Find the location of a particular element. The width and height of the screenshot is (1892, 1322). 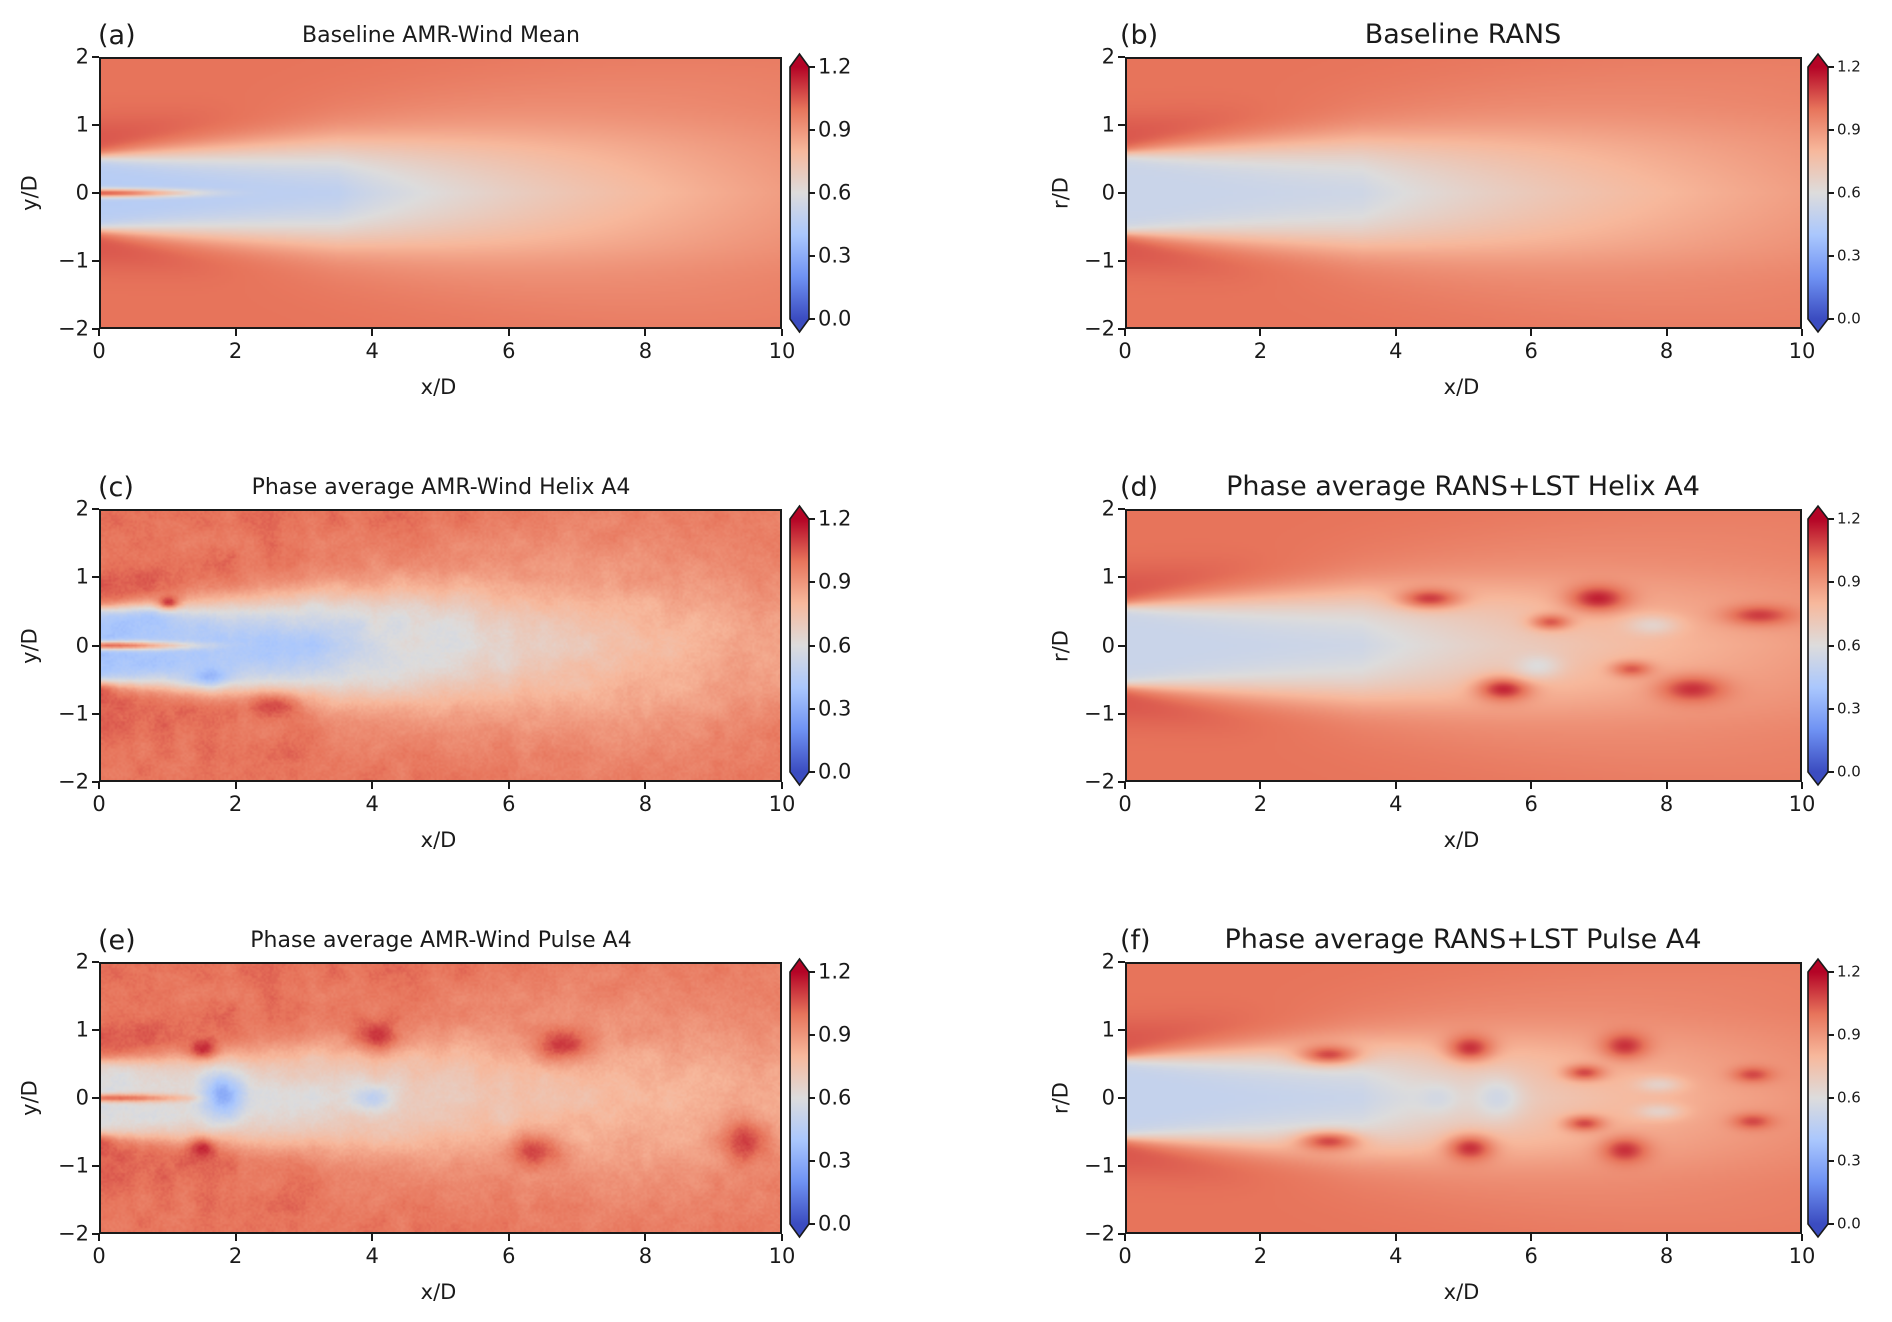

panel-title: Phase average AMR-Wind Helix A4 is located at coordinates (441, 487).